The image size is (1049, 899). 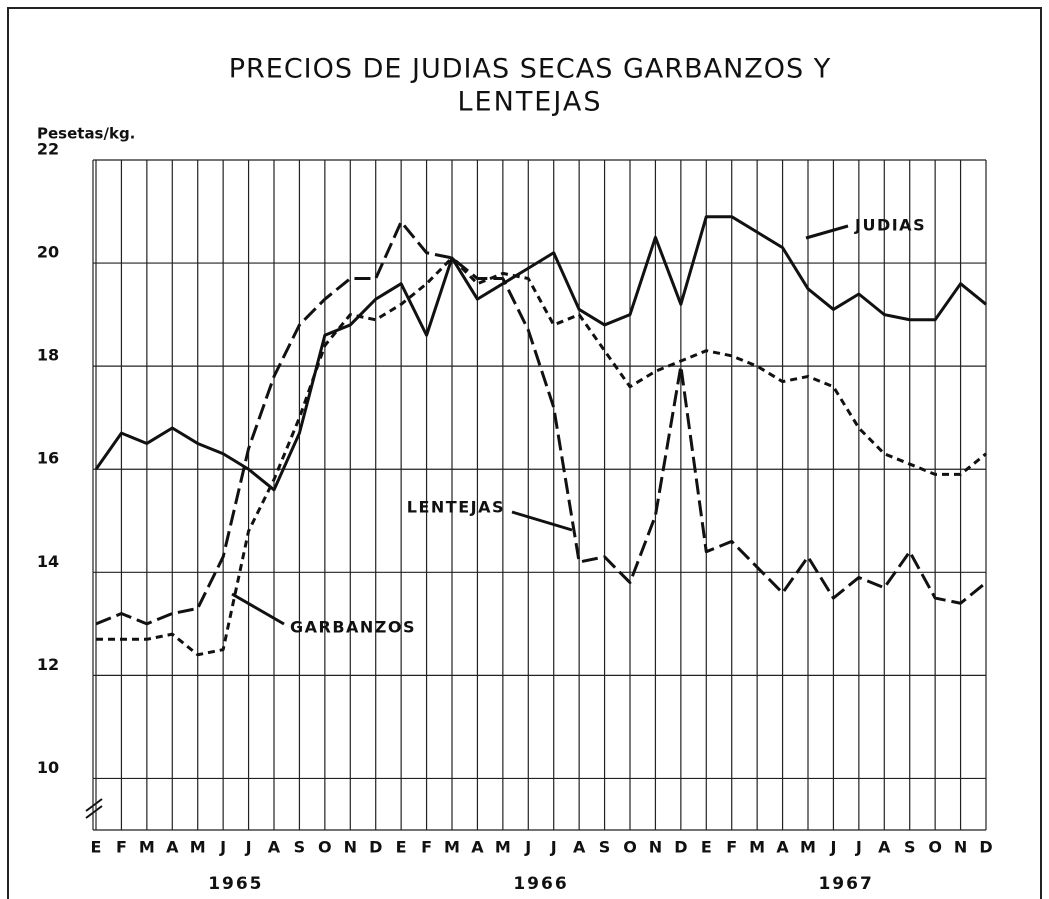 I want to click on chart-title: PRECIOS DE JUDIAS SECAS GARBANZOS Y, so click(x=530, y=69).